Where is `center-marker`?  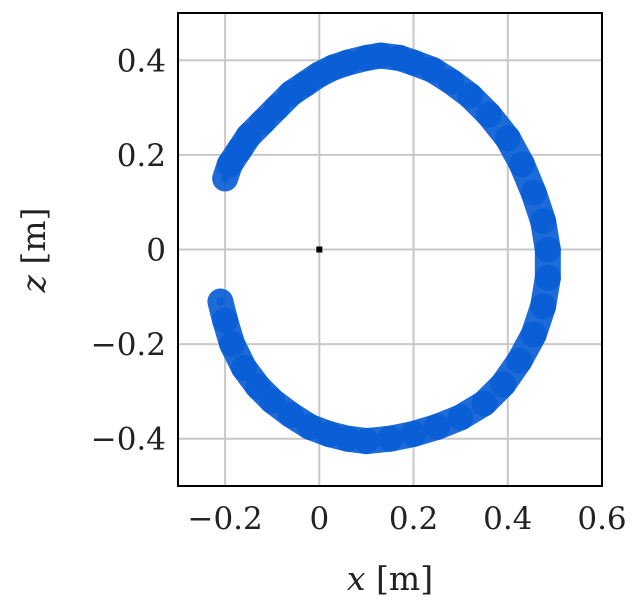
center-marker is located at coordinates (319, 249).